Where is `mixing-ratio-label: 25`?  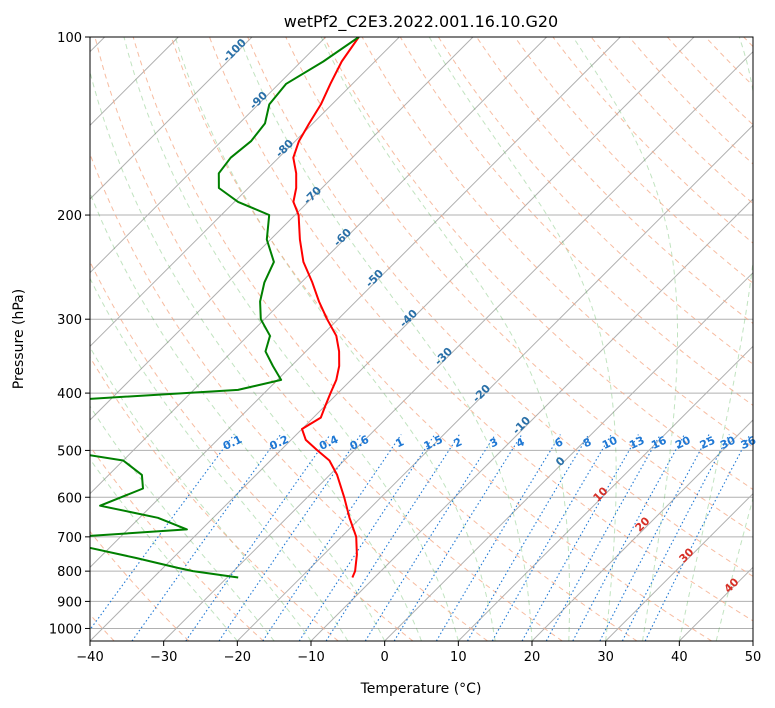
mixing-ratio-label: 25 is located at coordinates (707, 443).